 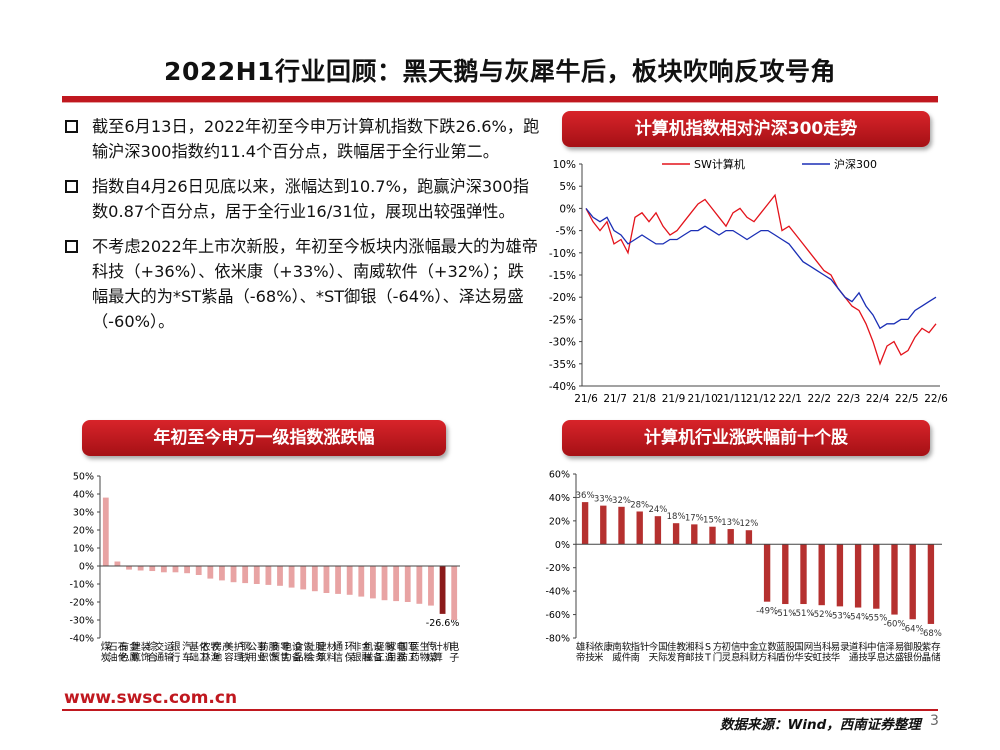 I want to click on bar-value-label: -60%, so click(x=895, y=625).